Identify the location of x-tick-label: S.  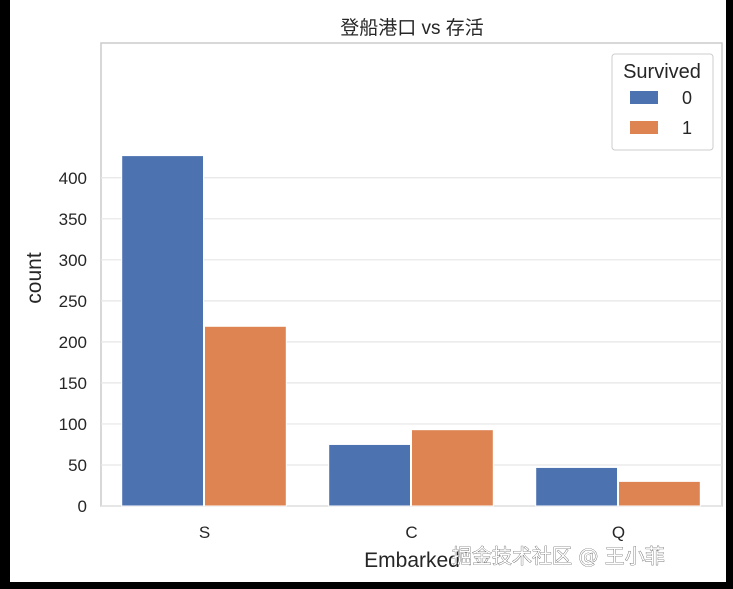
(204, 532).